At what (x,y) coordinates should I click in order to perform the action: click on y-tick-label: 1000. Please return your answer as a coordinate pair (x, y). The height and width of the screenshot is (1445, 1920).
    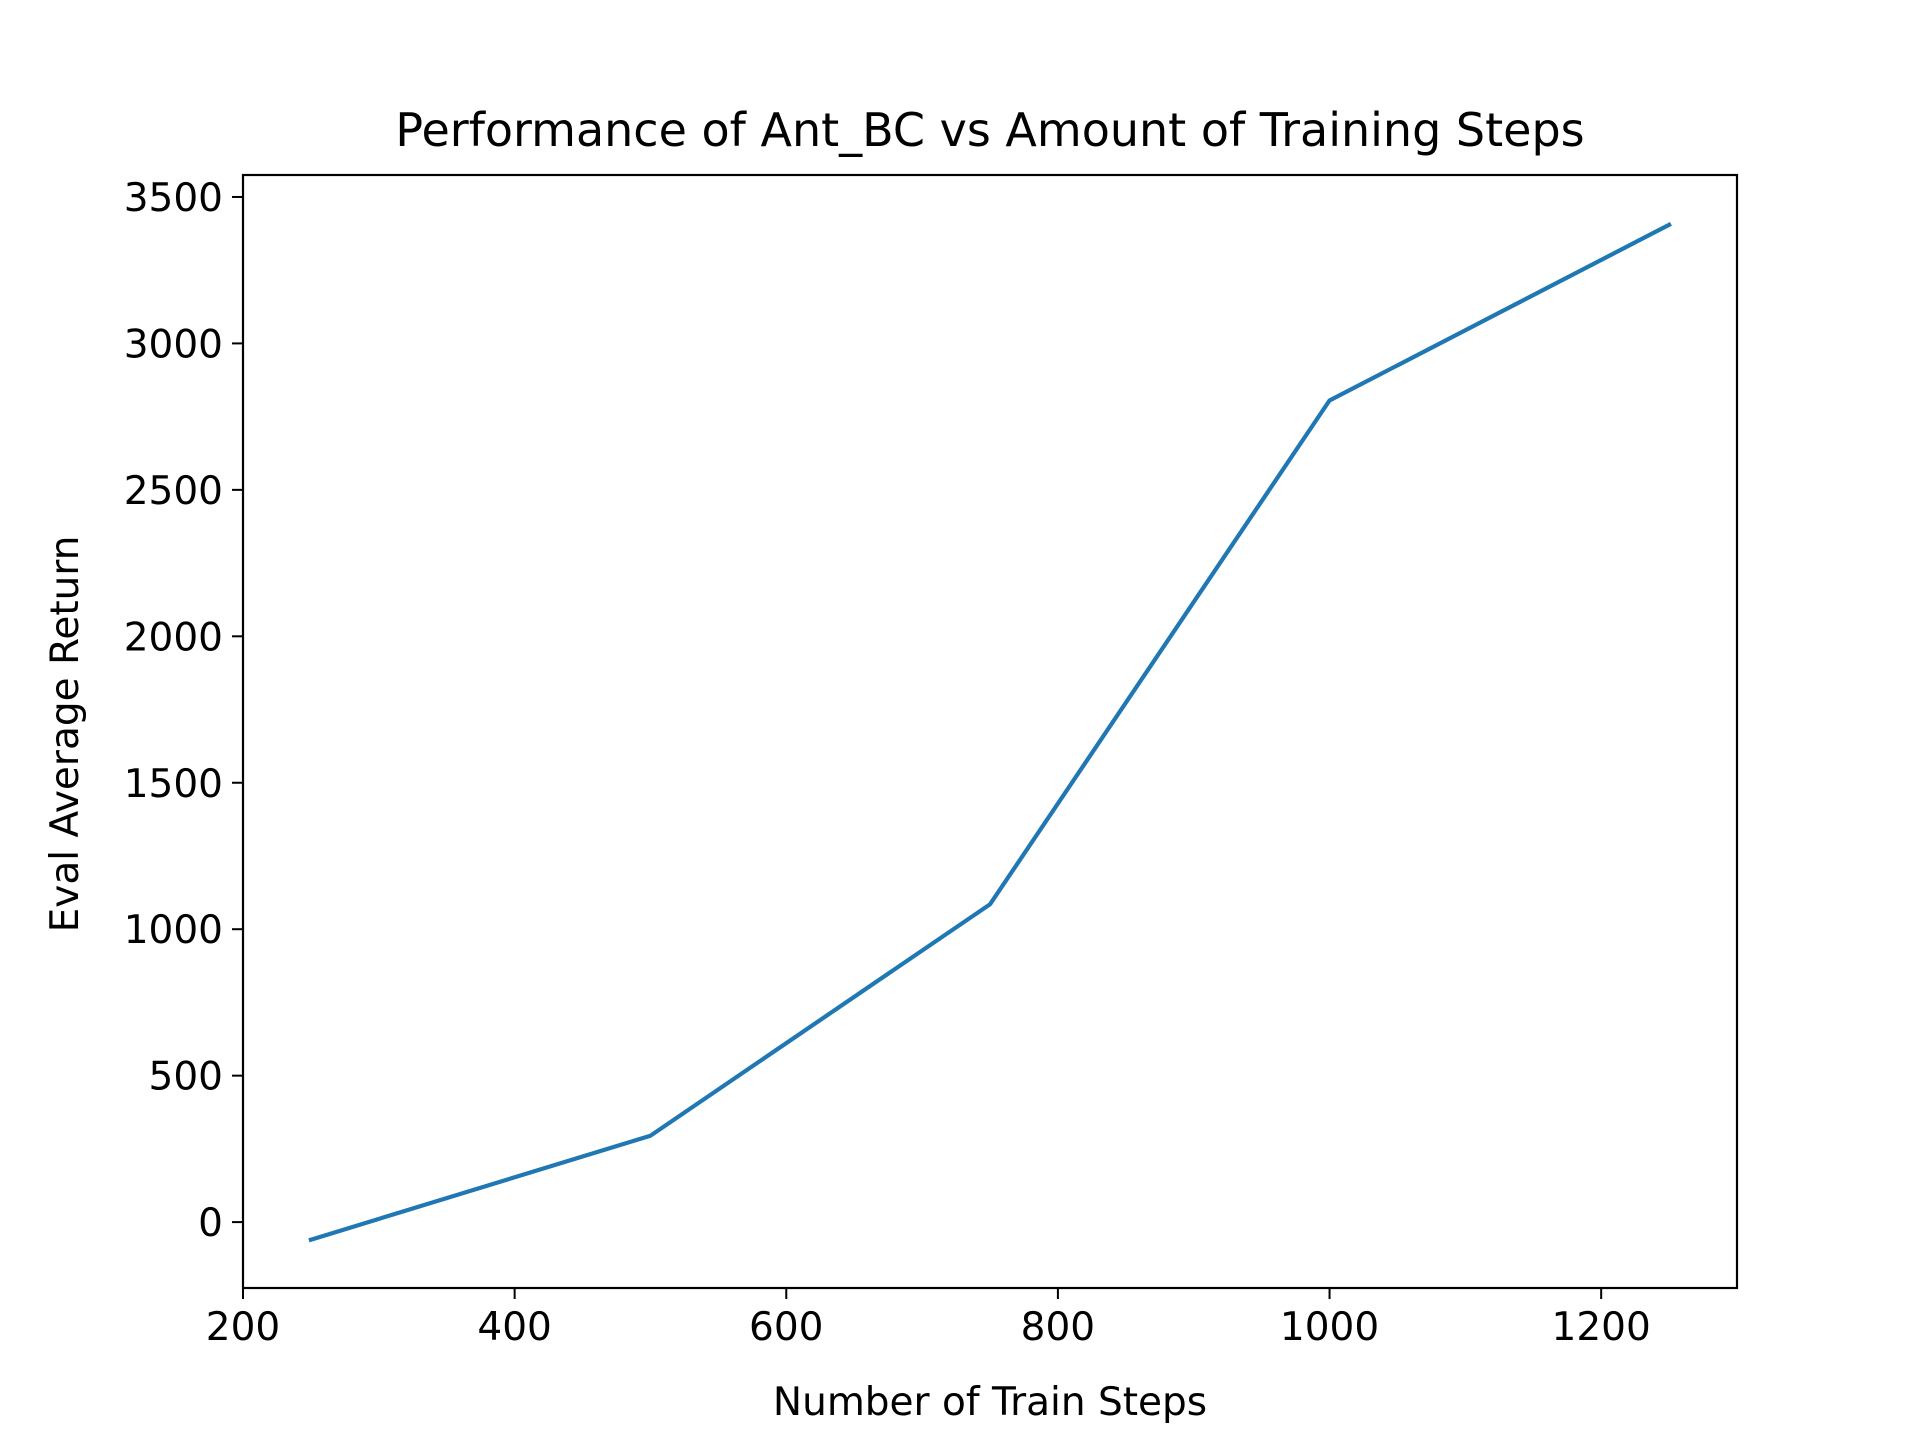
    Looking at the image, I should click on (173, 930).